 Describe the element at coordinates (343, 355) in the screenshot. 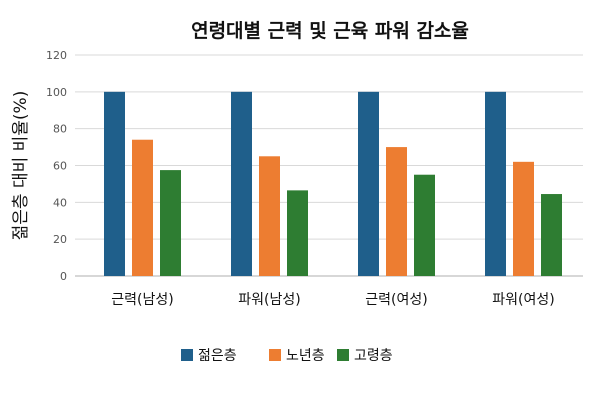

I see `legend-swatch-고령층` at that location.